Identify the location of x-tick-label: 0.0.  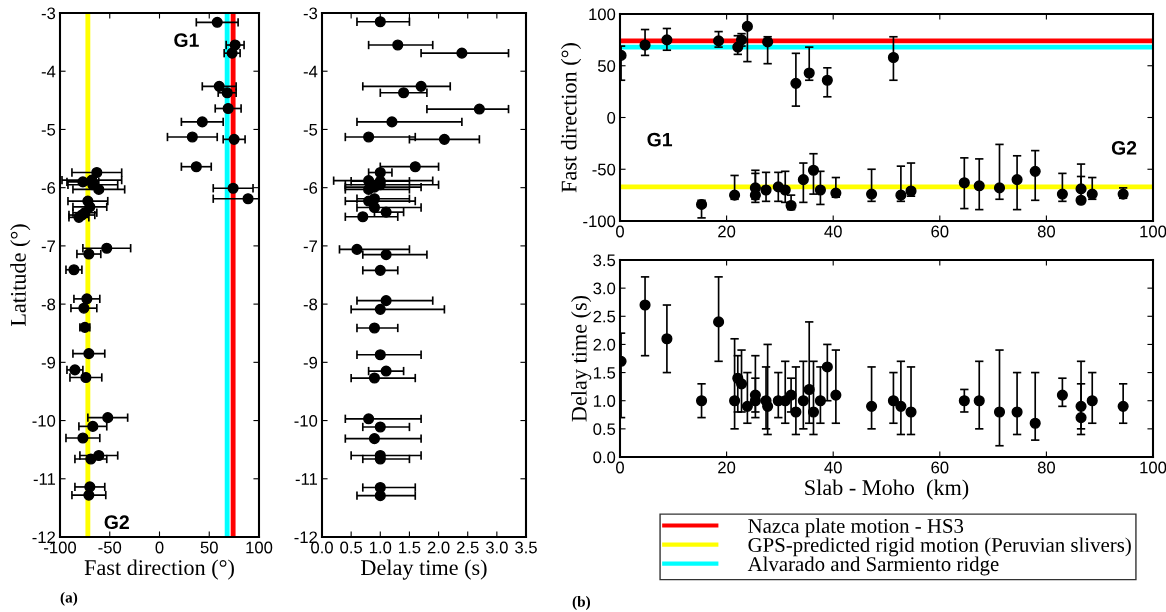
(322, 547).